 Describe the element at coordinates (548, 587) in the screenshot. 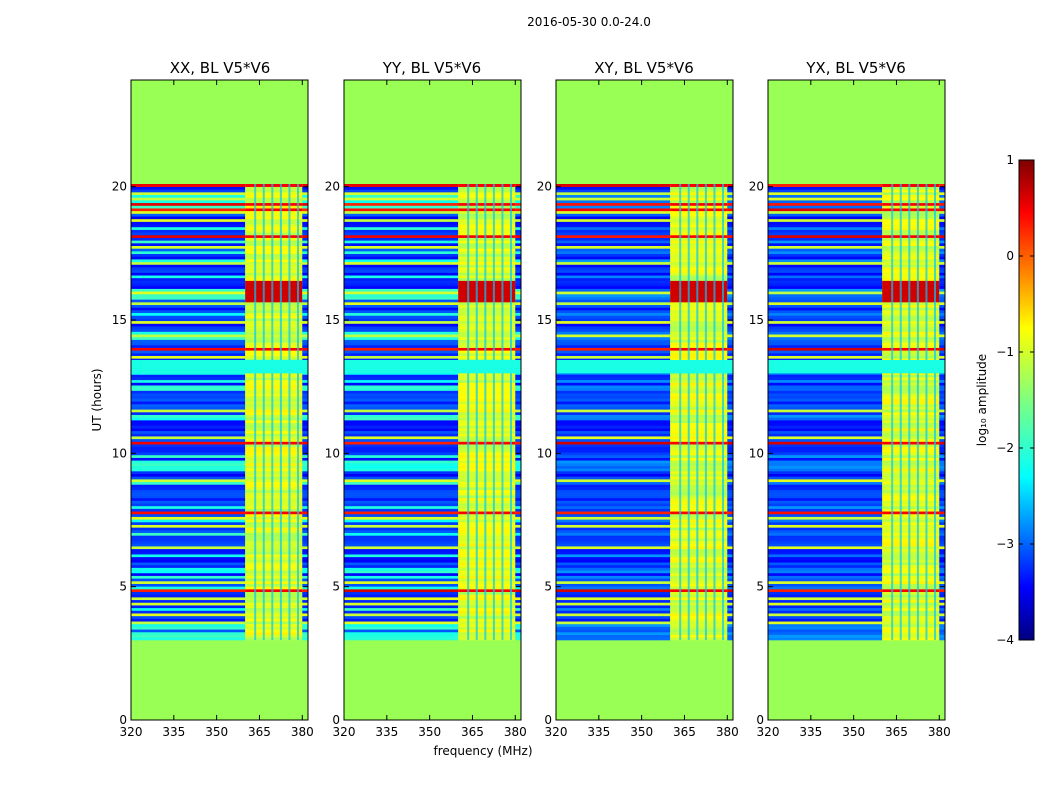

I see `y-tick-label: 5` at that location.